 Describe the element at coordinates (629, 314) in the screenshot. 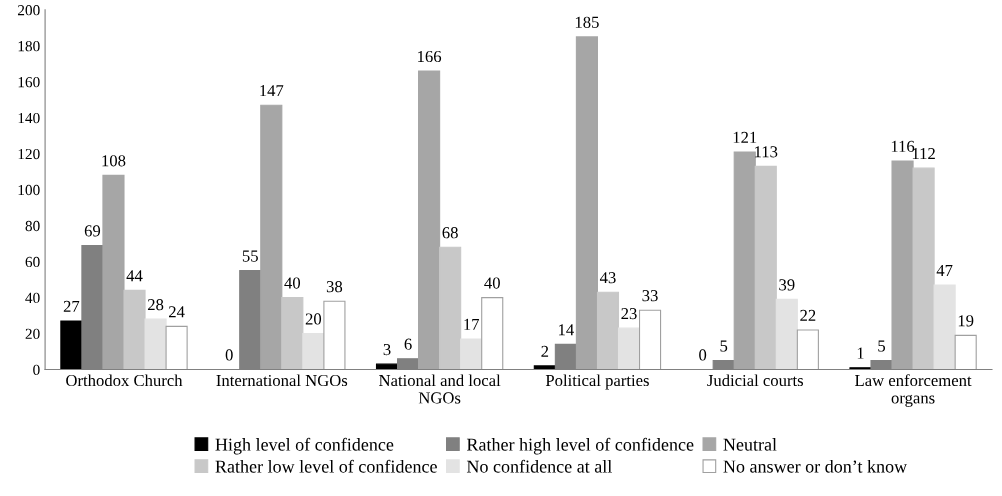

I see `data-label: 23` at that location.